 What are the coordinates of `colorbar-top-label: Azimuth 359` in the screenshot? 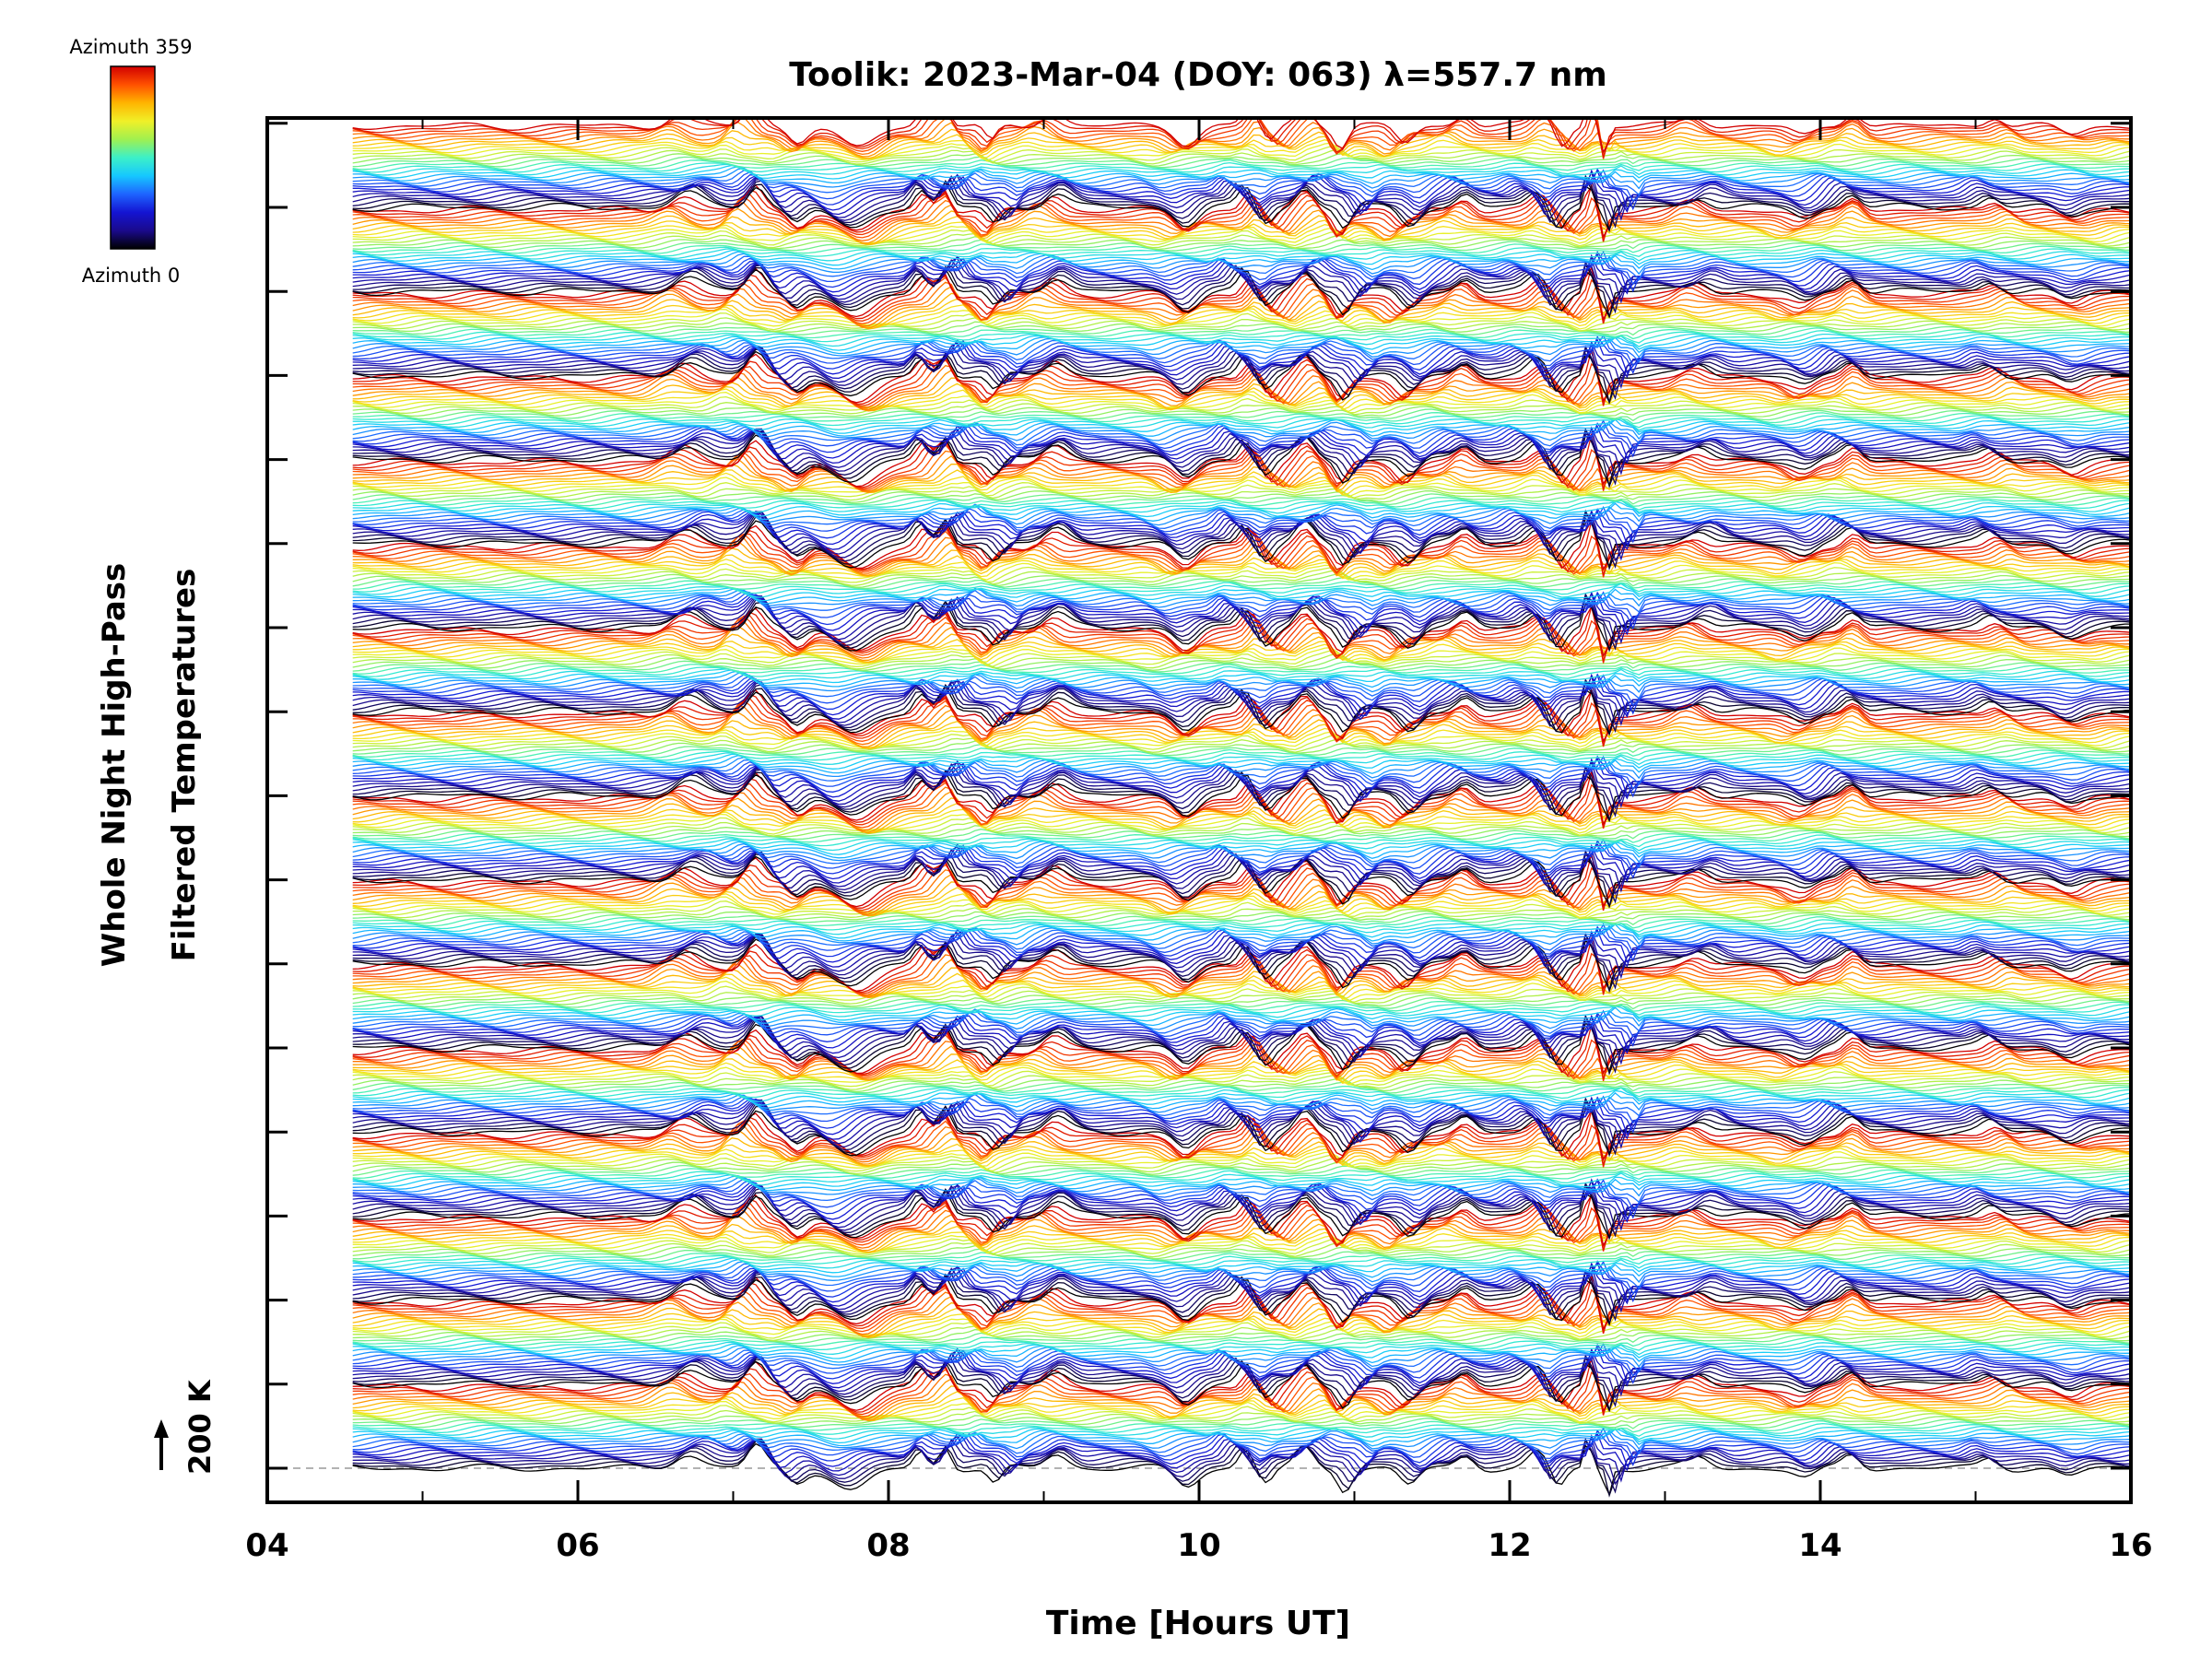 It's located at (130, 47).